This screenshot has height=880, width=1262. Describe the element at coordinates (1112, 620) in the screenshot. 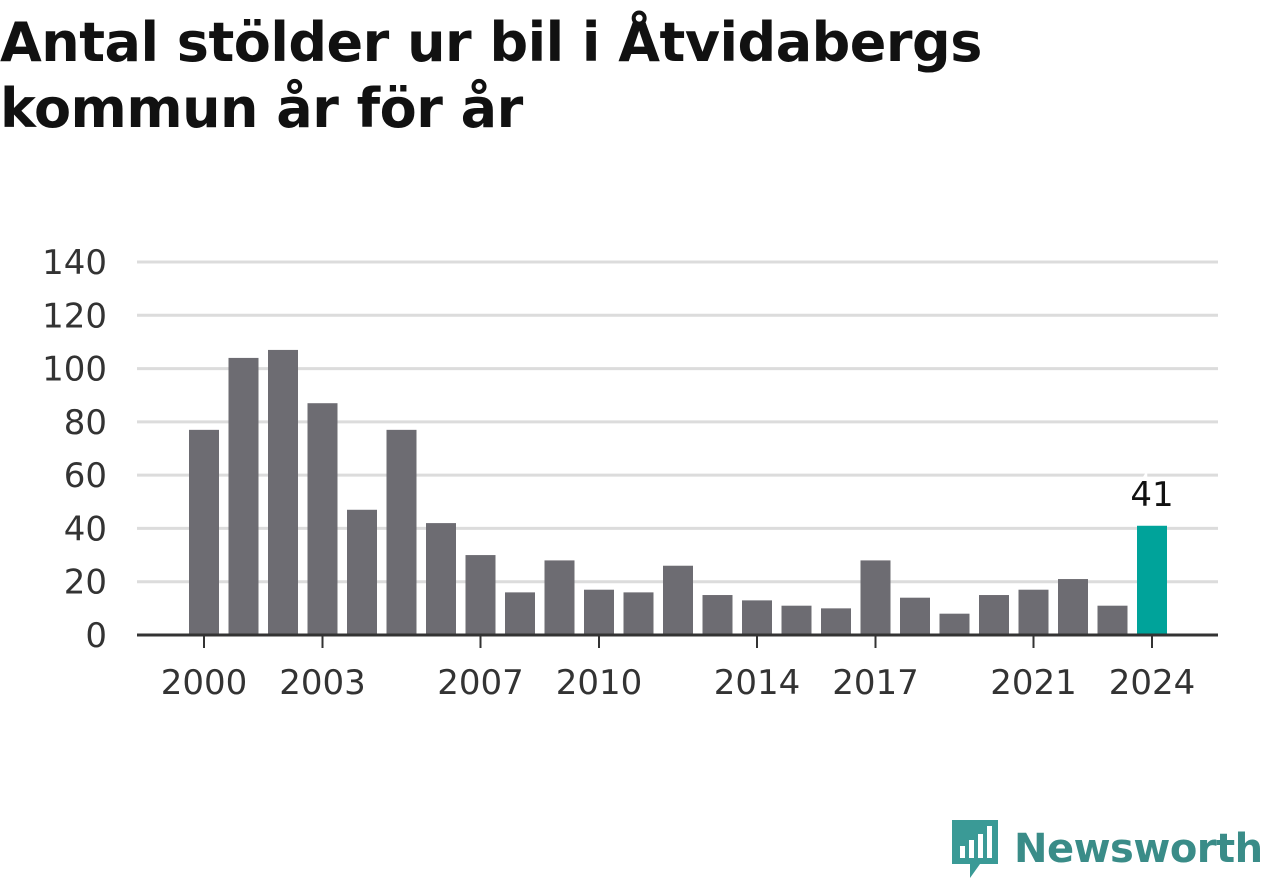

I see `bar-2023` at that location.